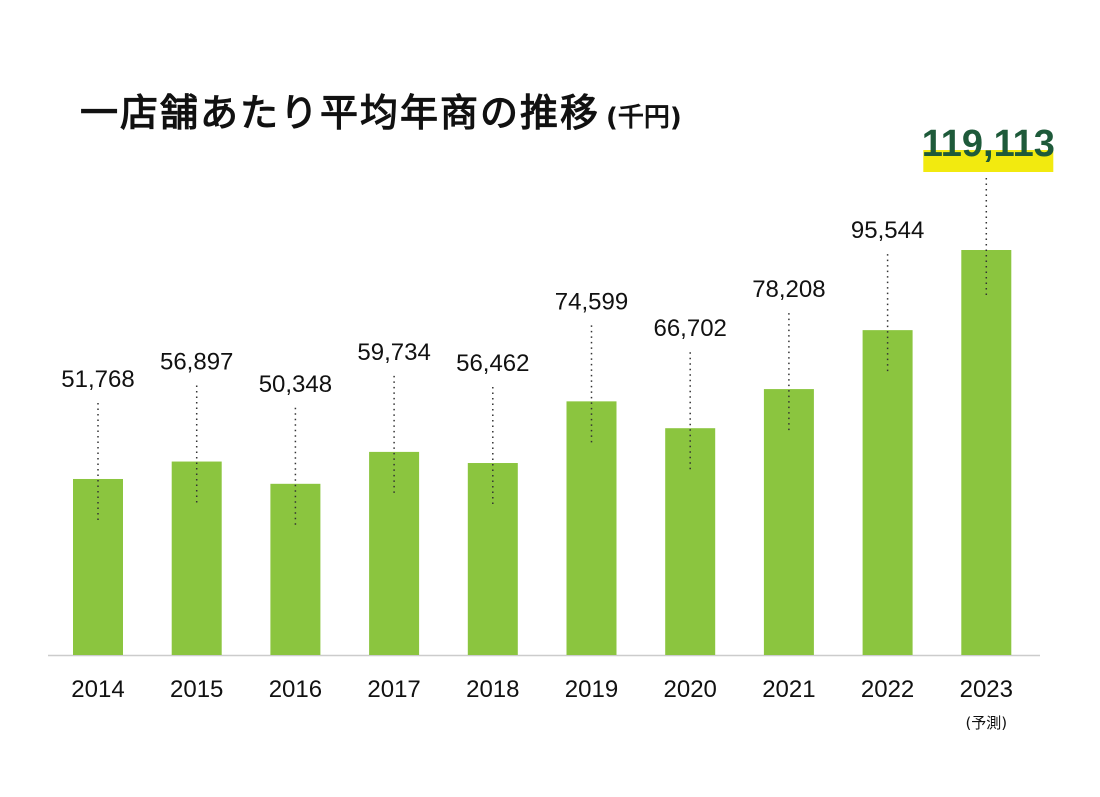 The height and width of the screenshot is (797, 1100). Describe the element at coordinates (689, 328) in the screenshot. I see `value-label-2020: 66,702` at that location.